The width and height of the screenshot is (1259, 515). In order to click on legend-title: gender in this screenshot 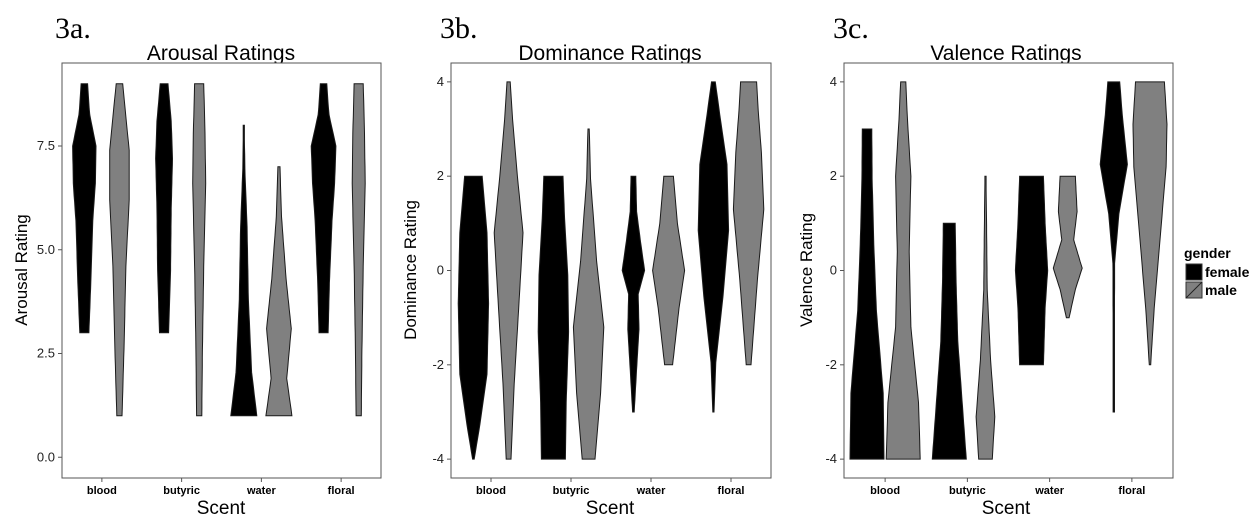, I will do `click(1207, 253)`.